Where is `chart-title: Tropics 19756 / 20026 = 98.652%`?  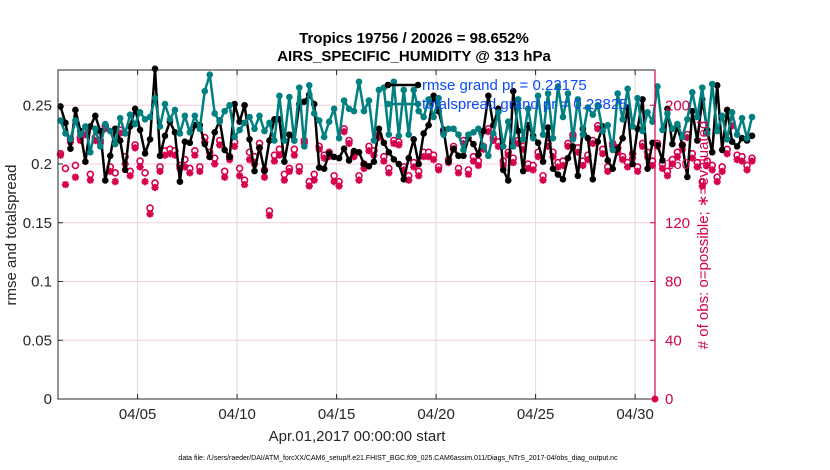 chart-title: Tropics 19756 / 20026 = 98.652% is located at coordinates (414, 38).